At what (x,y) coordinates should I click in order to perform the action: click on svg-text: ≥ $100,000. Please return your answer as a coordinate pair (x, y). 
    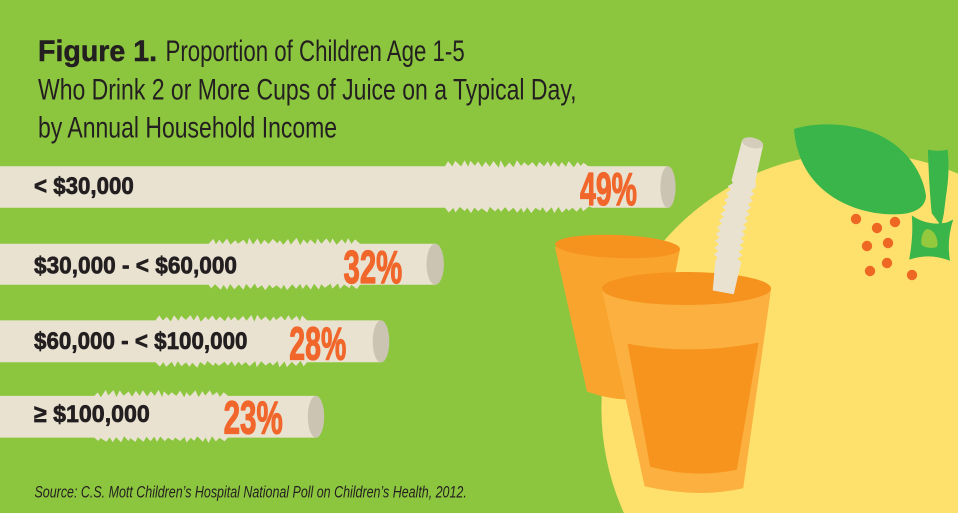
    Looking at the image, I should click on (92, 414).